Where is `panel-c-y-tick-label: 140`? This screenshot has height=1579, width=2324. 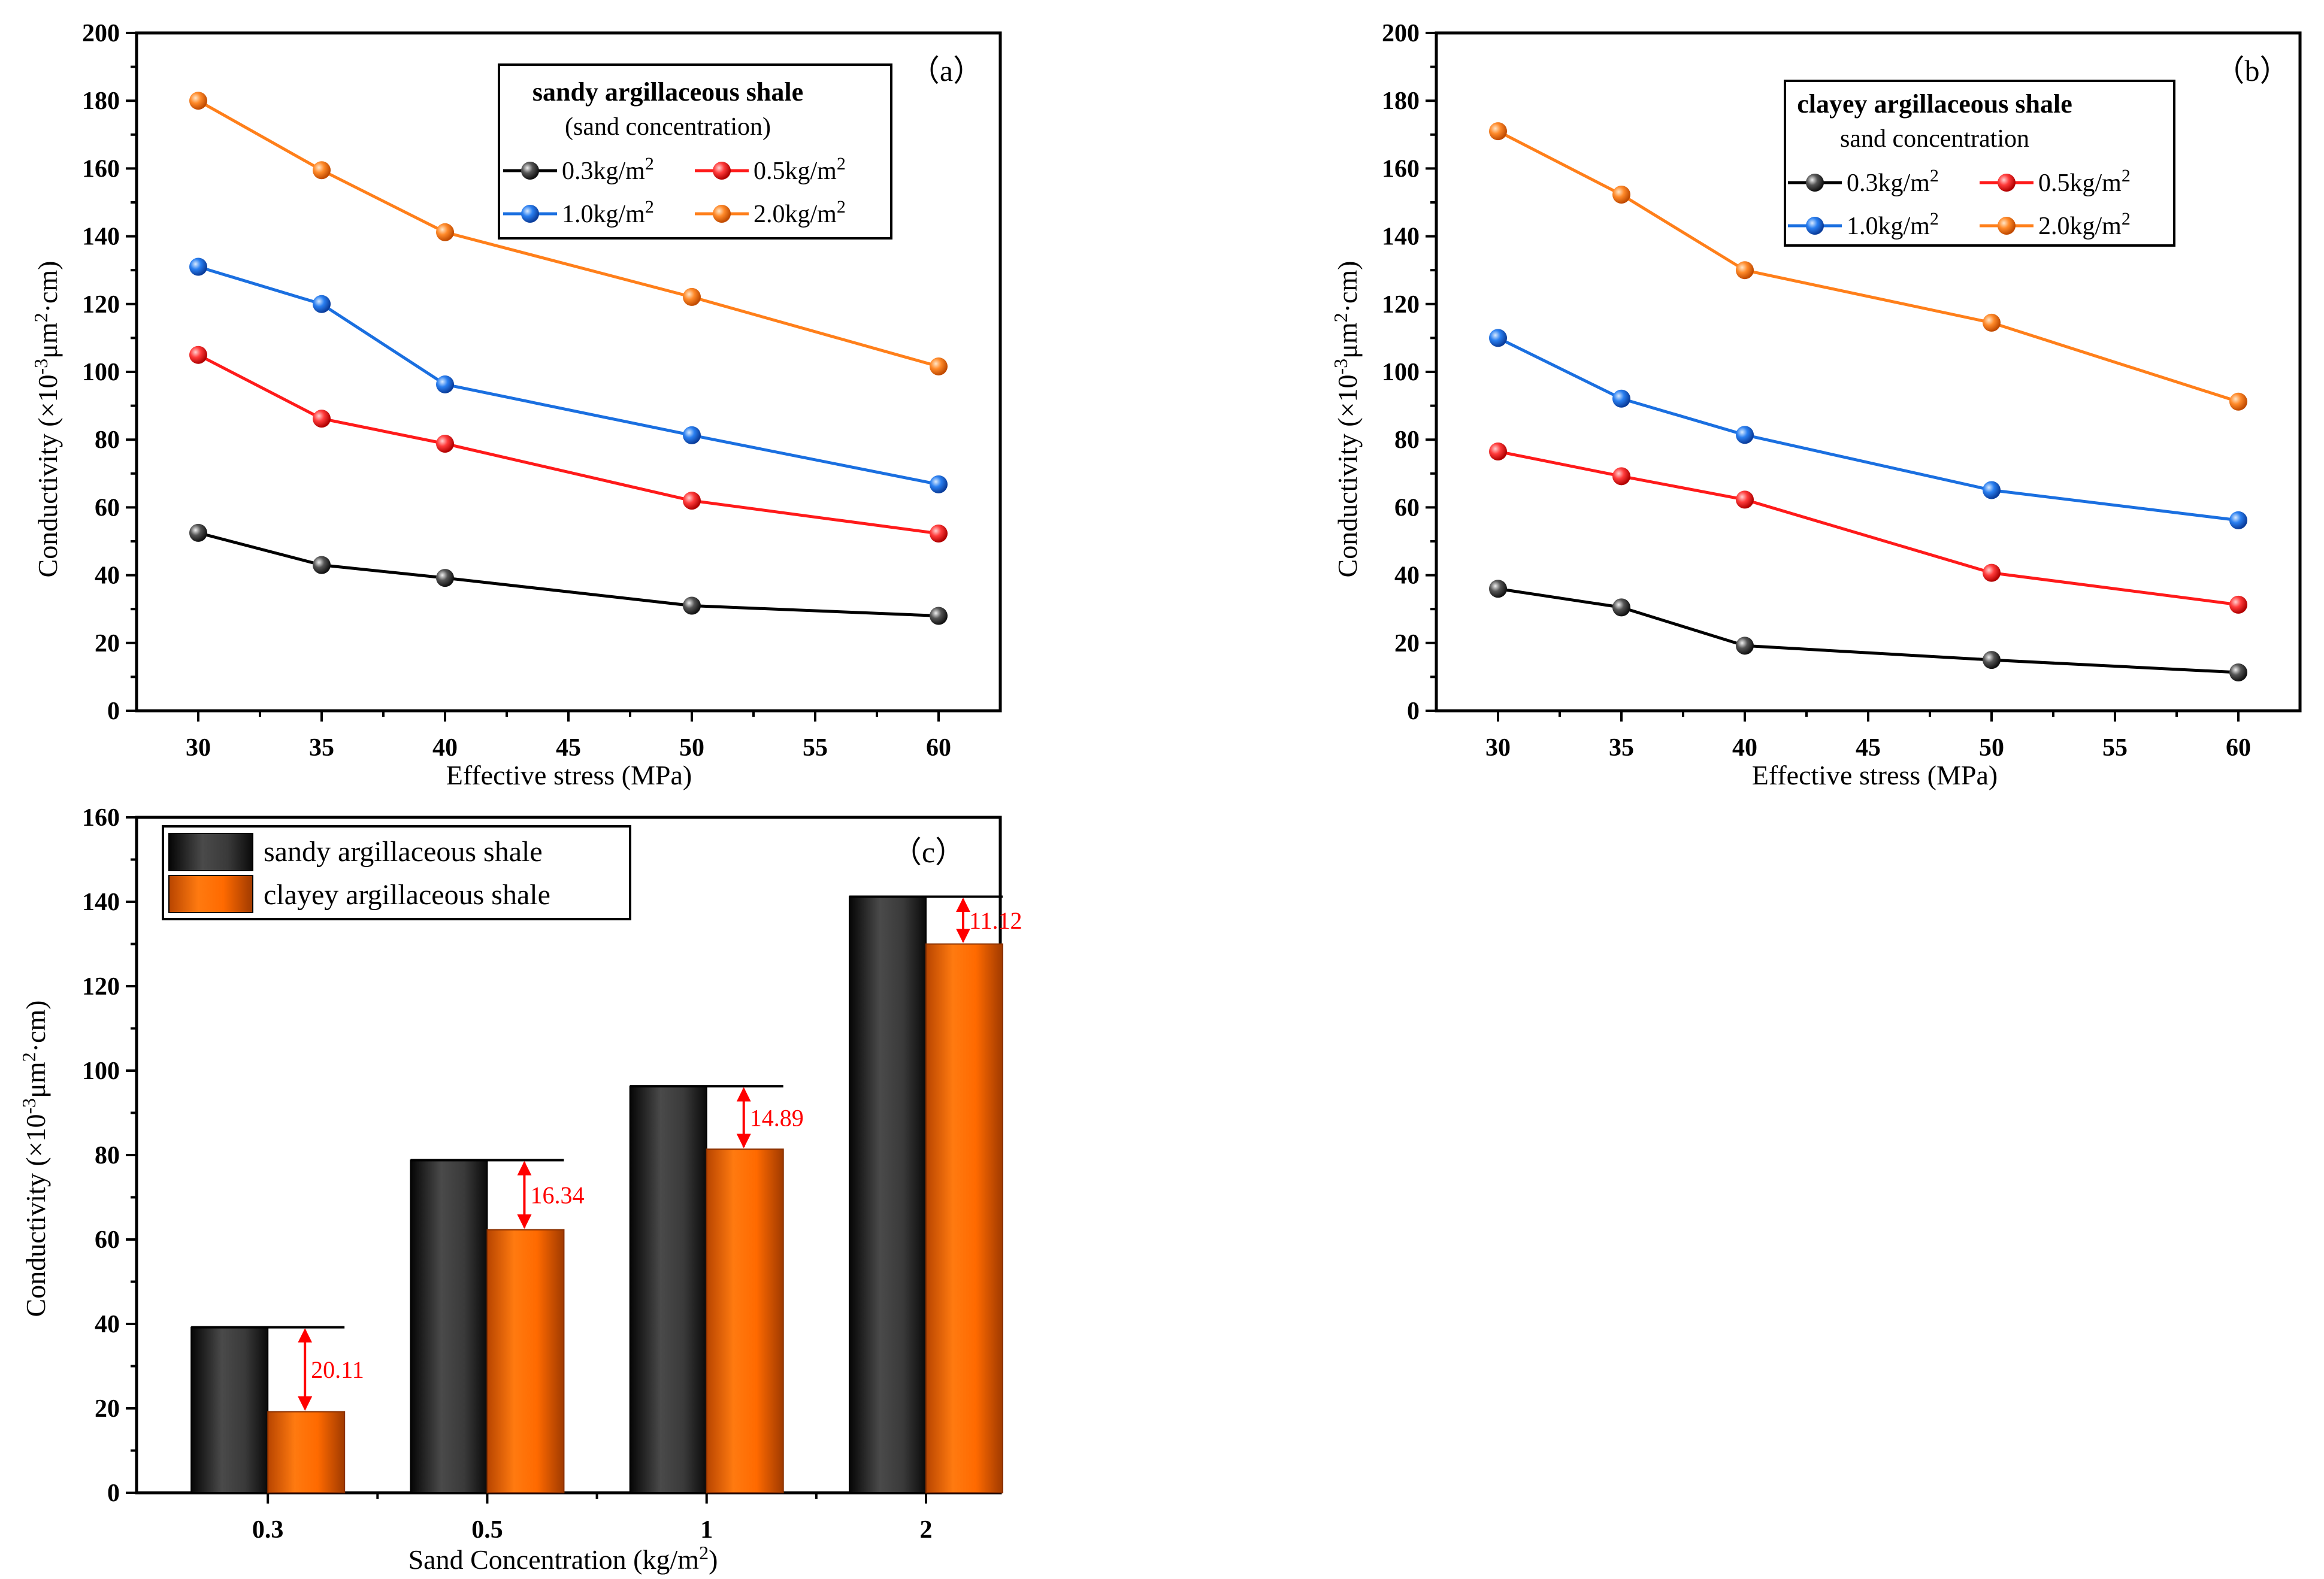 panel-c-y-tick-label: 140 is located at coordinates (101, 902).